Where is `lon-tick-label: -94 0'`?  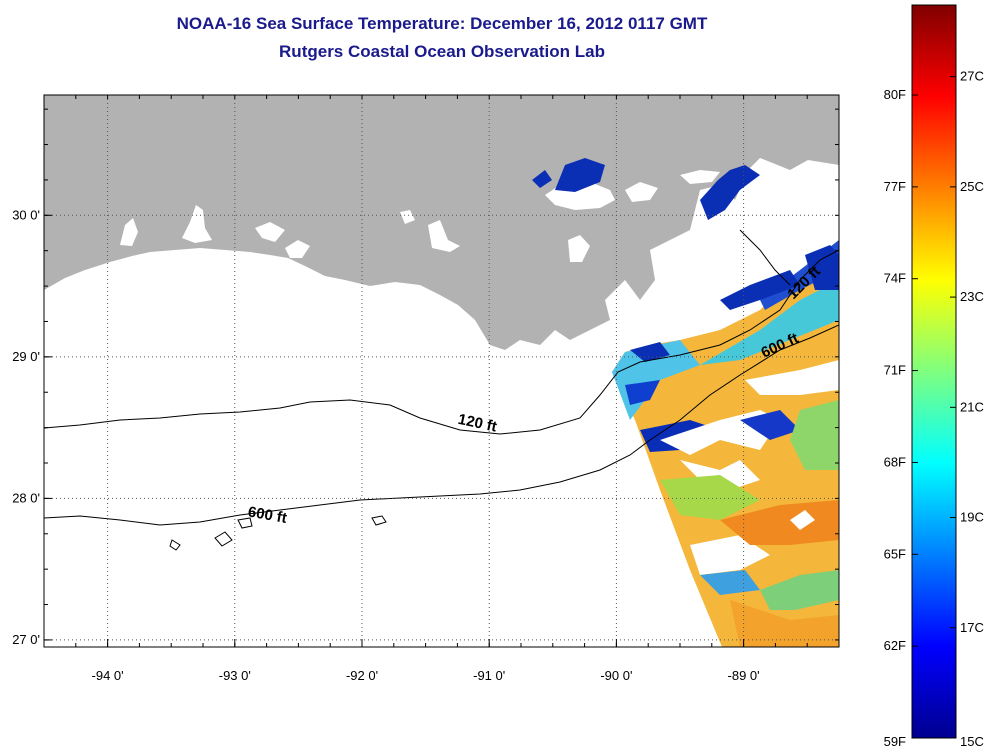 lon-tick-label: -94 0' is located at coordinates (108, 675).